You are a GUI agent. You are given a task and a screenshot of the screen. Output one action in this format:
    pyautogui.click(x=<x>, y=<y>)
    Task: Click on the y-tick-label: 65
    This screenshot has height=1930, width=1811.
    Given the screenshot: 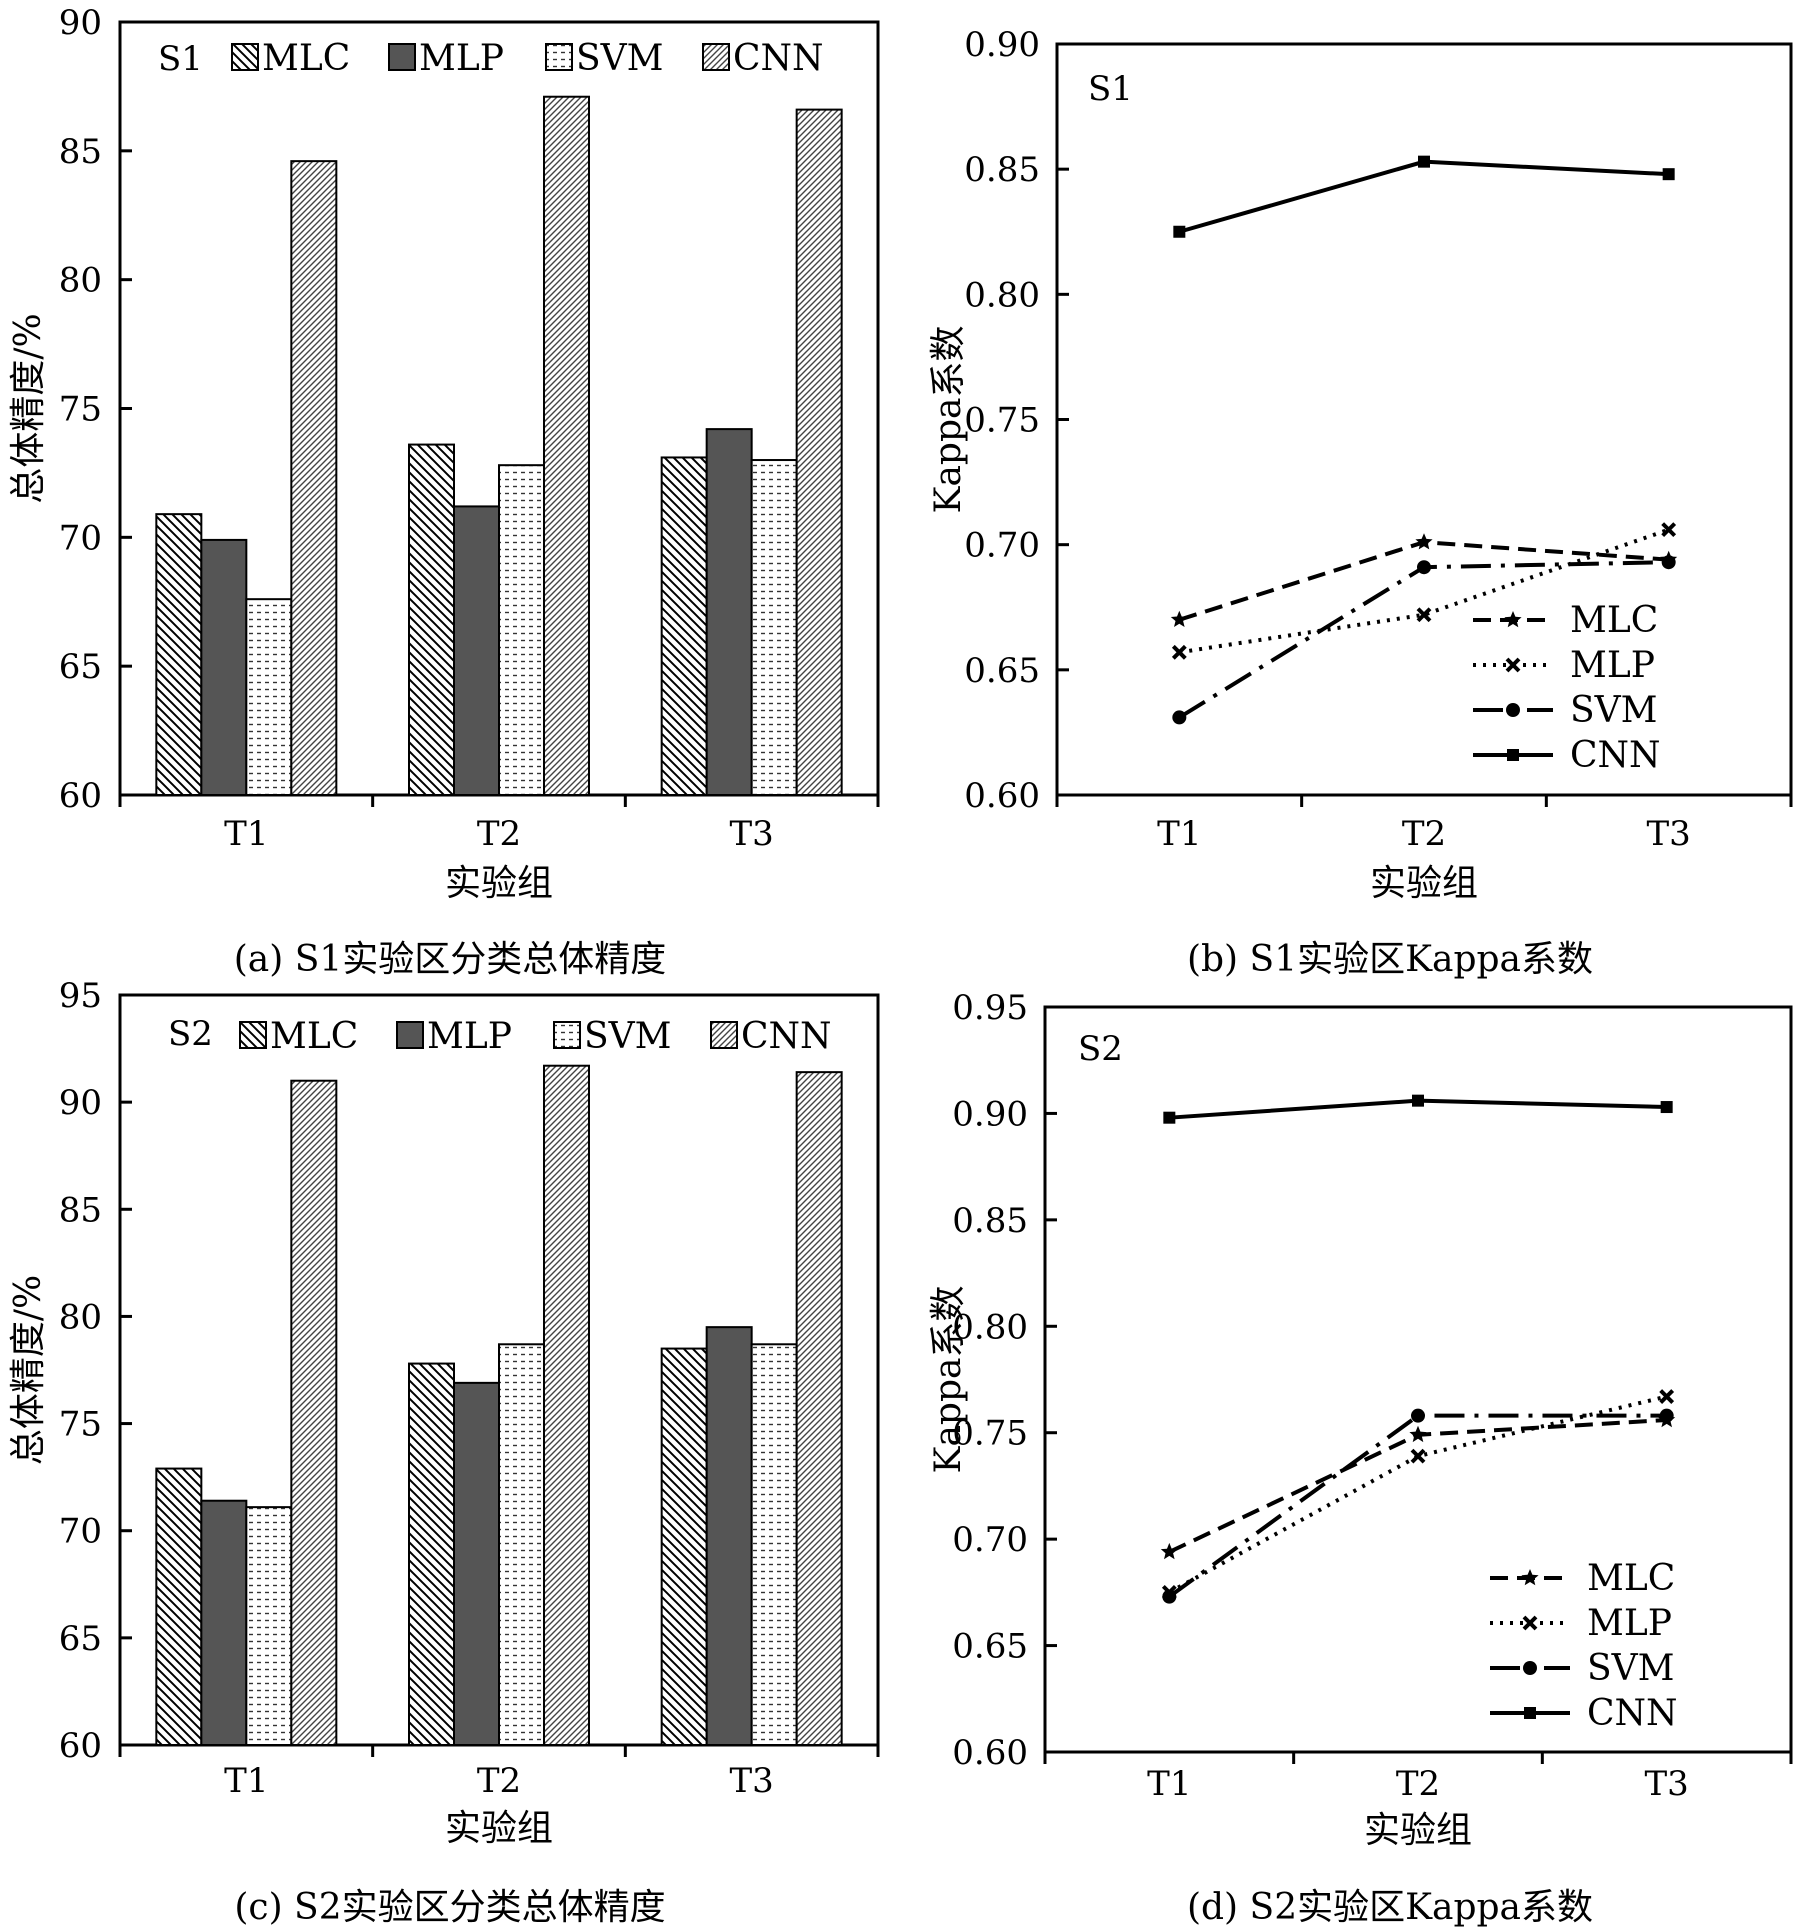 What is the action you would take?
    pyautogui.click(x=80, y=667)
    